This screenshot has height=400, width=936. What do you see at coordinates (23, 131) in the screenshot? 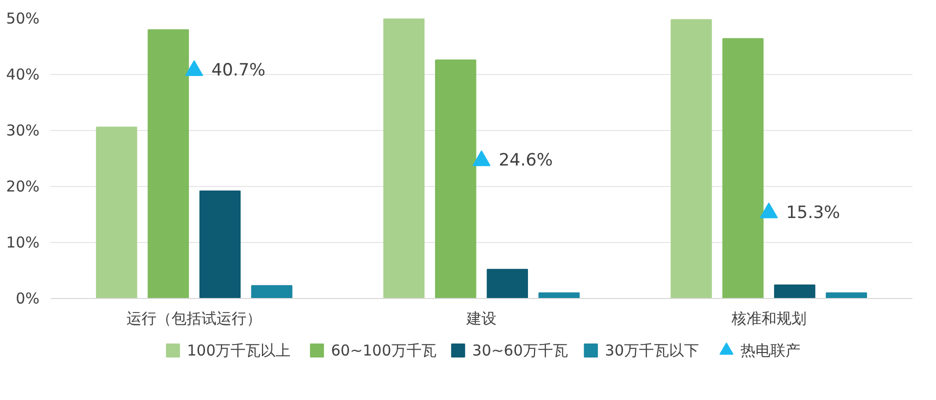
I see `y-tick-label: 30%` at bounding box center [23, 131].